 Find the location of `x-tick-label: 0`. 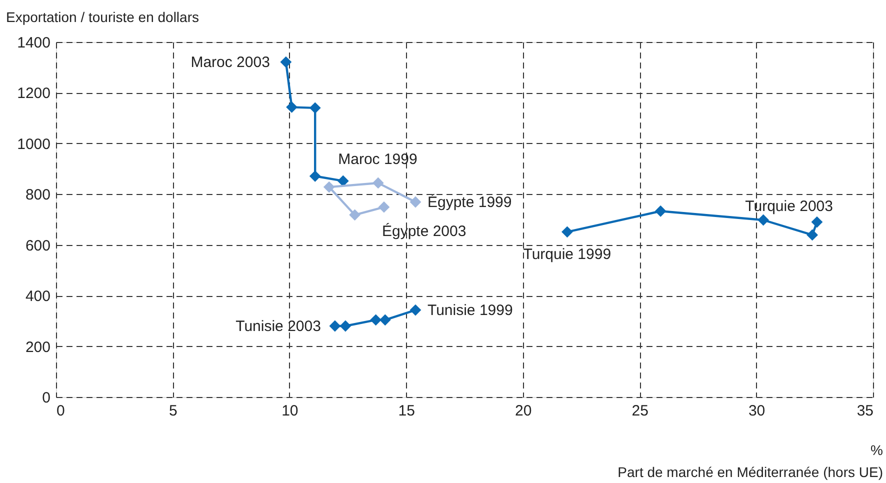

x-tick-label: 0 is located at coordinates (60, 411).